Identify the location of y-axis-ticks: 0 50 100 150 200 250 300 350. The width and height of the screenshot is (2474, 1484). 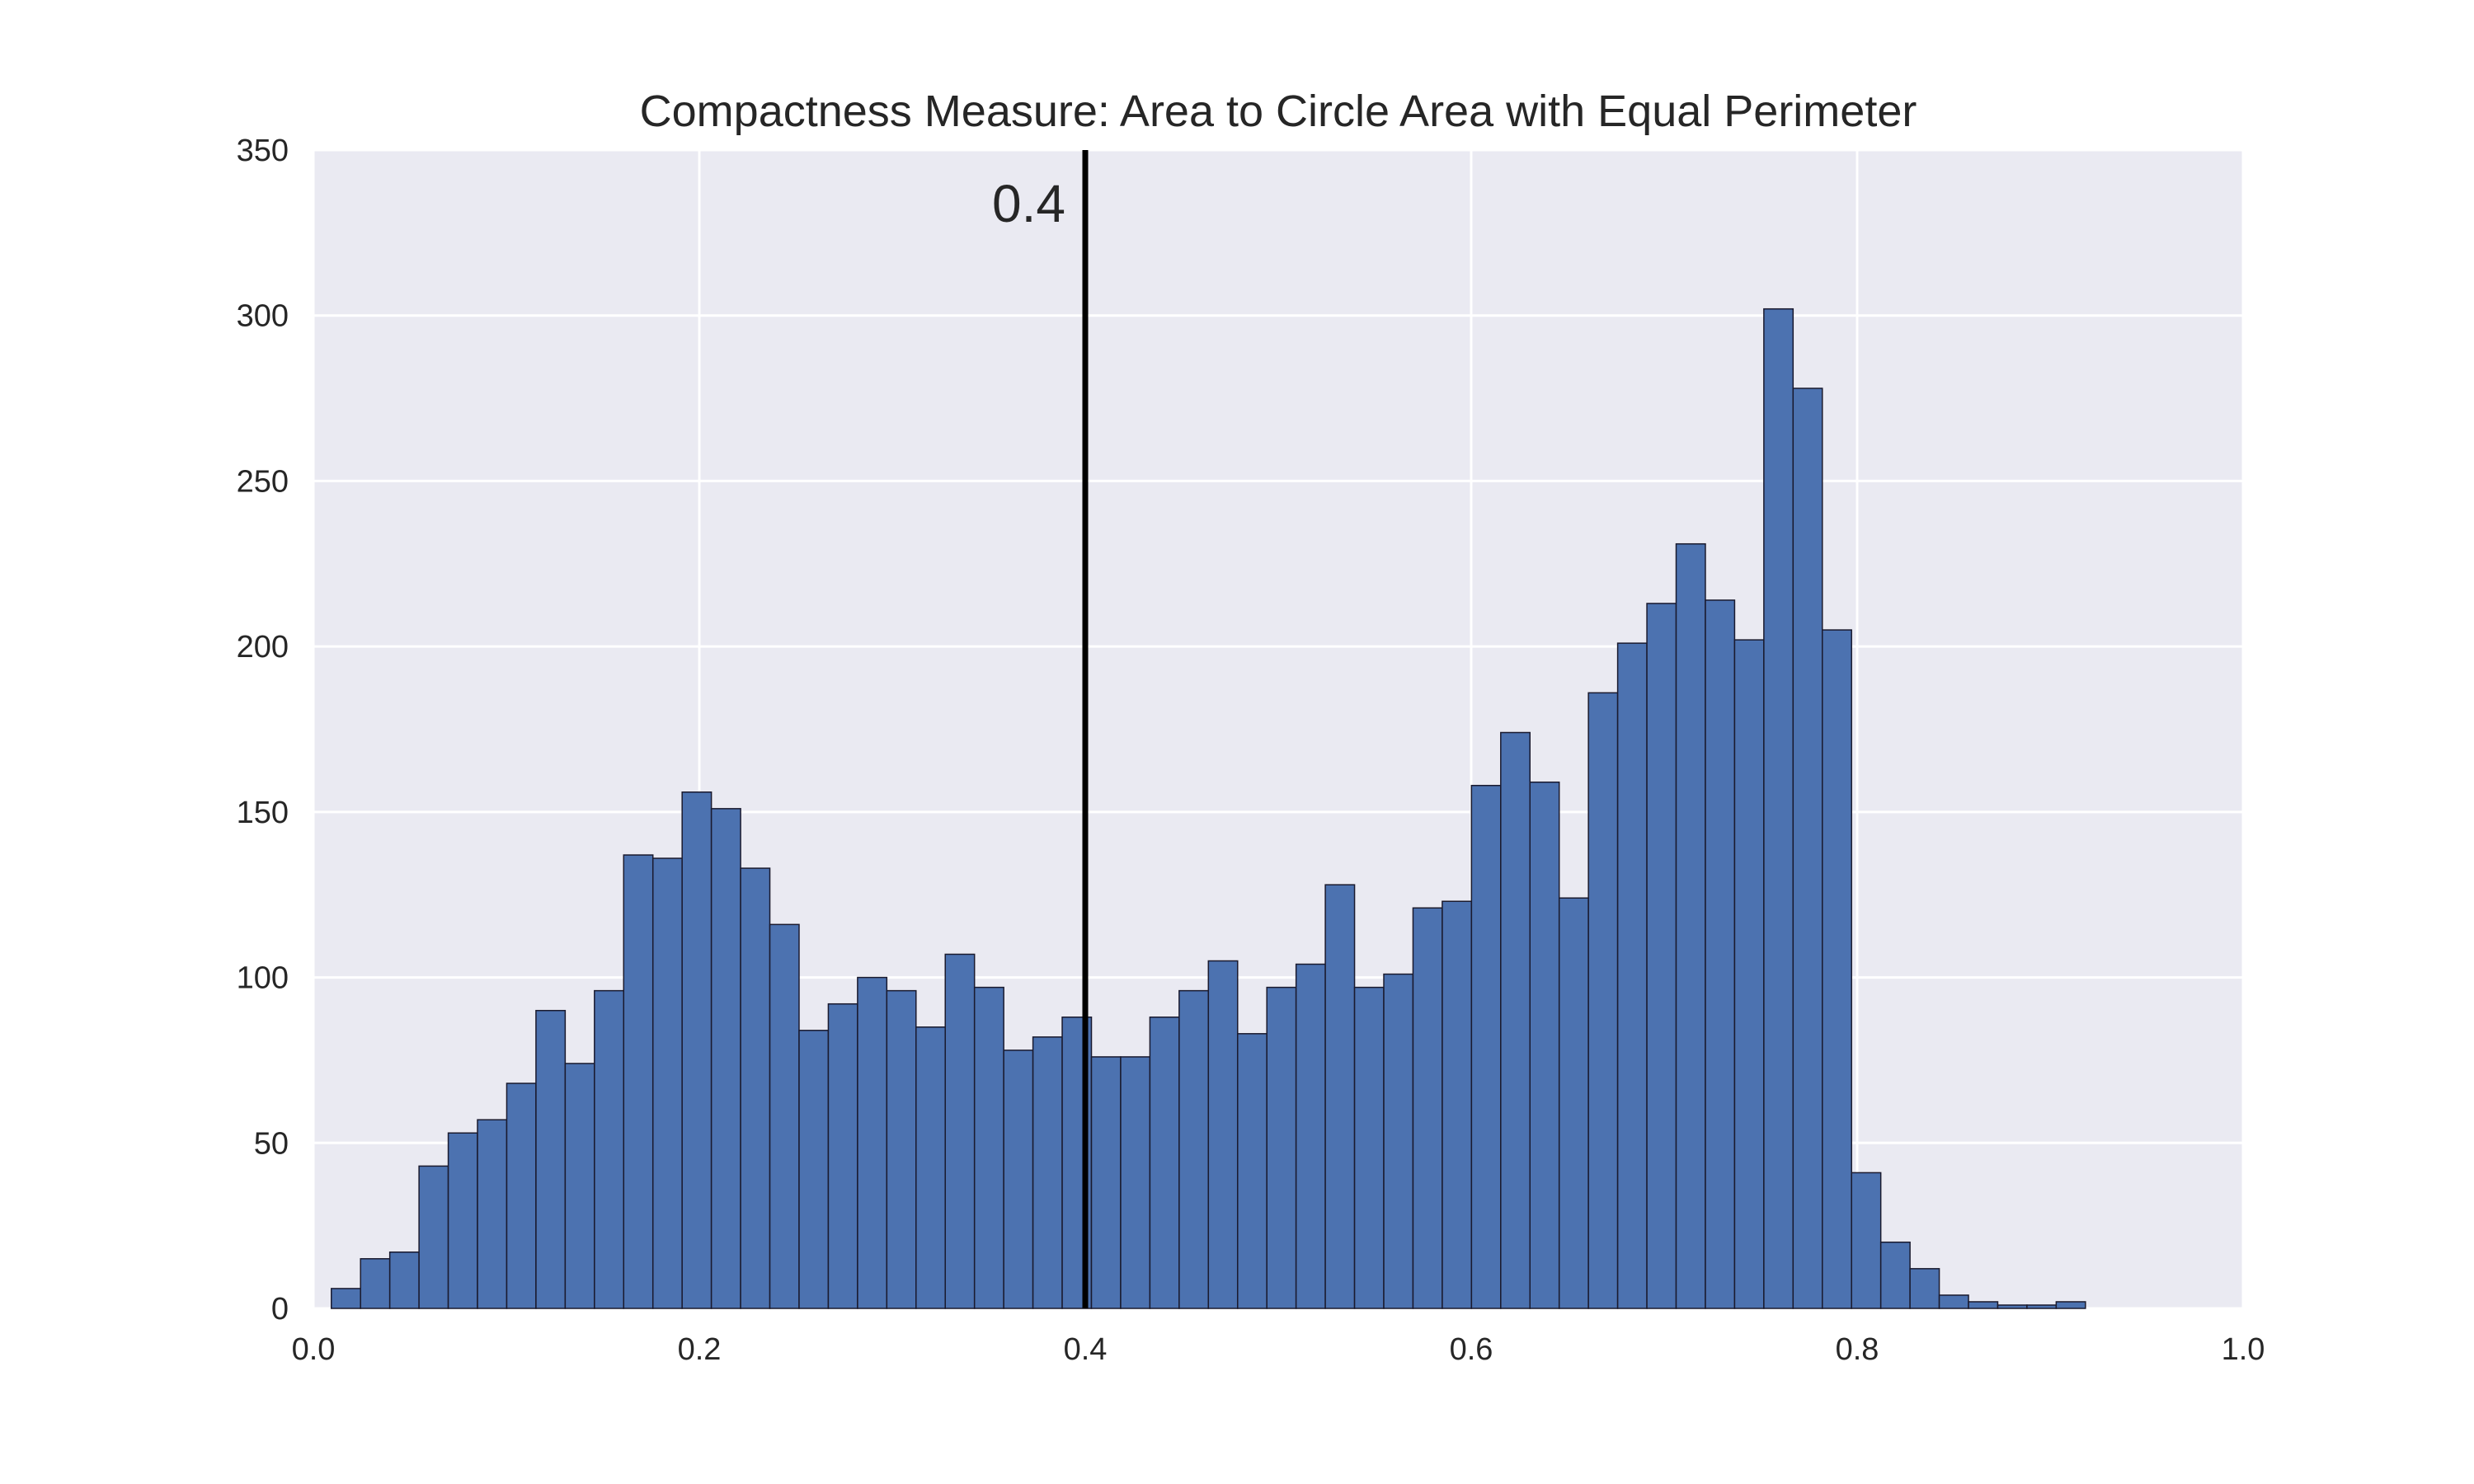
(263, 730).